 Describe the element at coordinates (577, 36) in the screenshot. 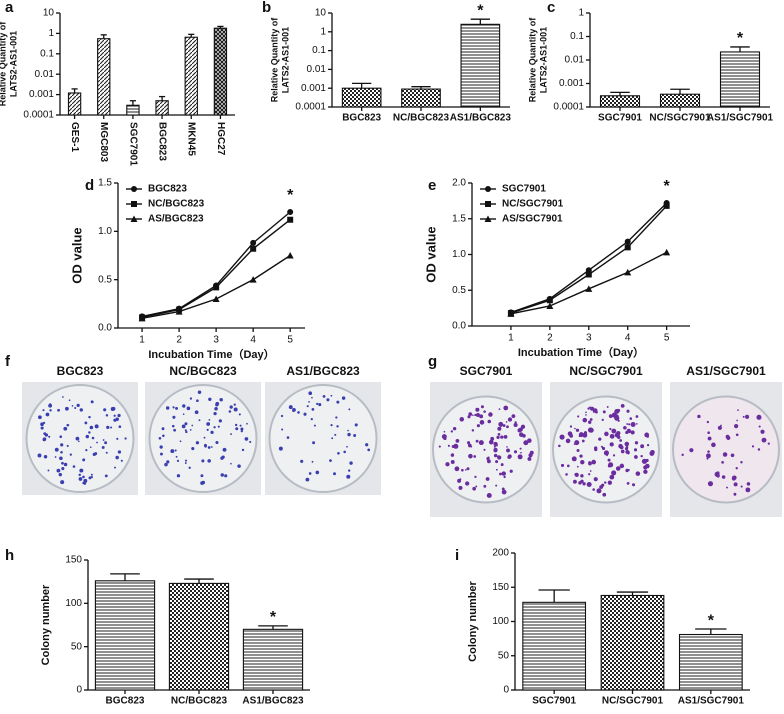

I see `y-tick-label: 0.1` at that location.